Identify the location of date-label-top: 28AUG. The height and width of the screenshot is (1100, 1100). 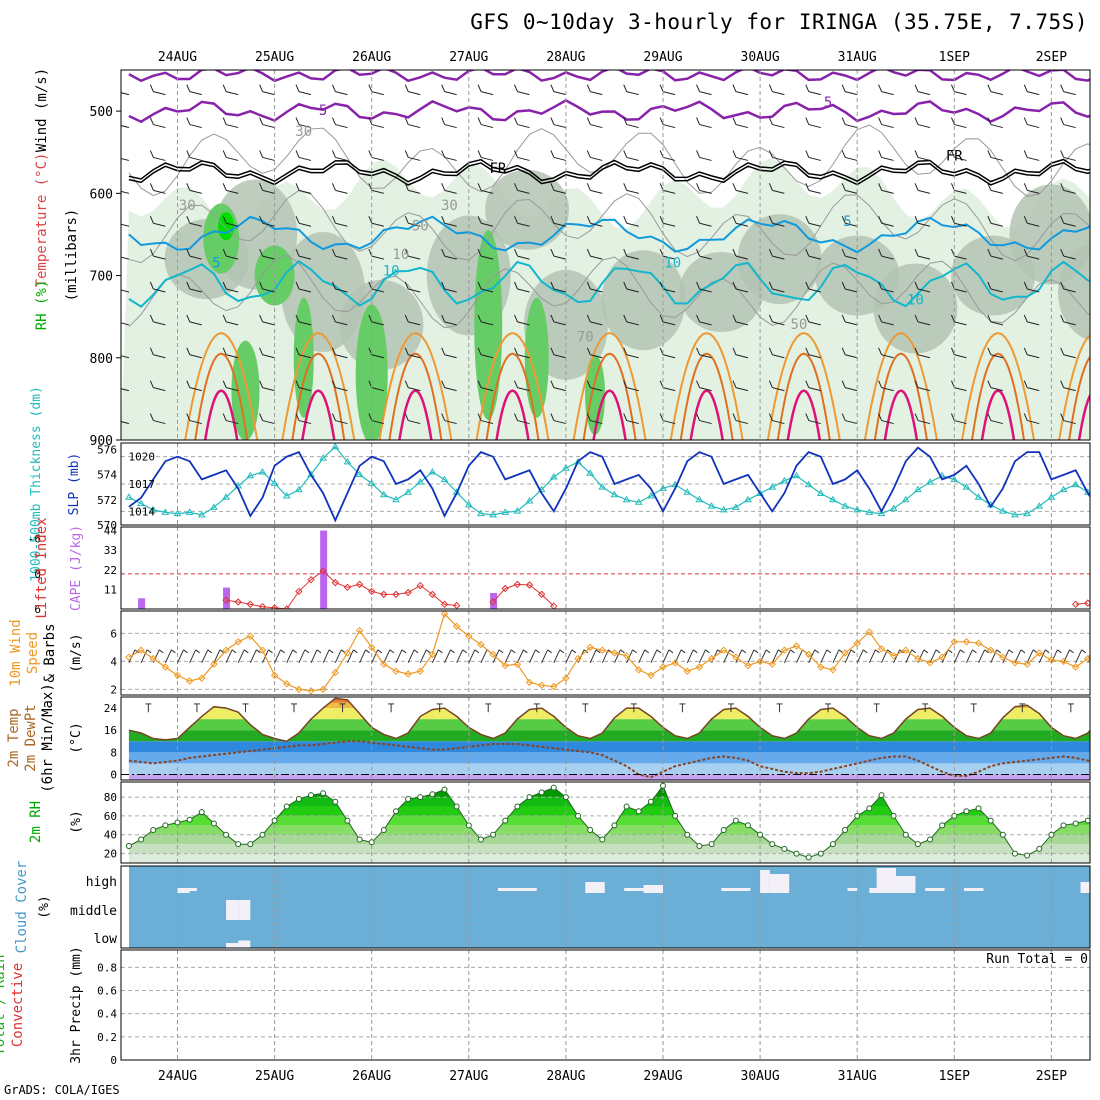
(565, 57).